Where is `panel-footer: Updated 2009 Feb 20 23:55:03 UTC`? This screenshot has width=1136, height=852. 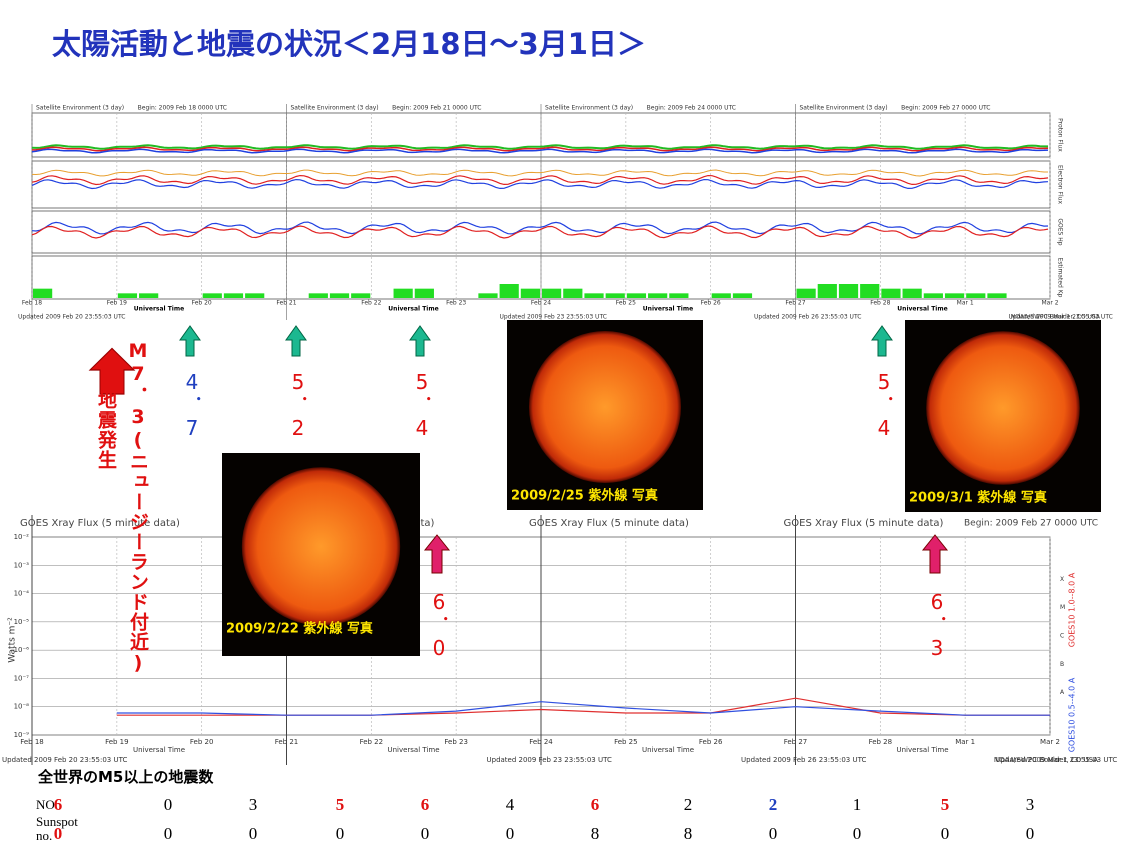 panel-footer: Updated 2009 Feb 20 23:55:03 UTC is located at coordinates (71, 317).